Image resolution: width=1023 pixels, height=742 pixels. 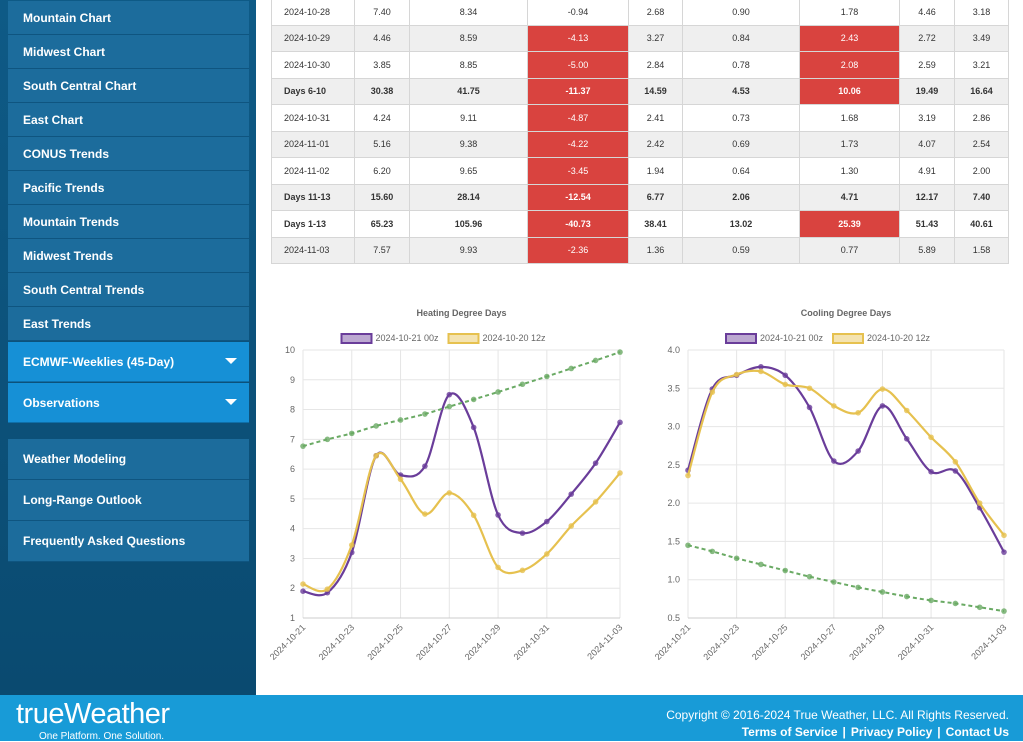 I want to click on table-cell: -12.54, so click(x=578, y=197).